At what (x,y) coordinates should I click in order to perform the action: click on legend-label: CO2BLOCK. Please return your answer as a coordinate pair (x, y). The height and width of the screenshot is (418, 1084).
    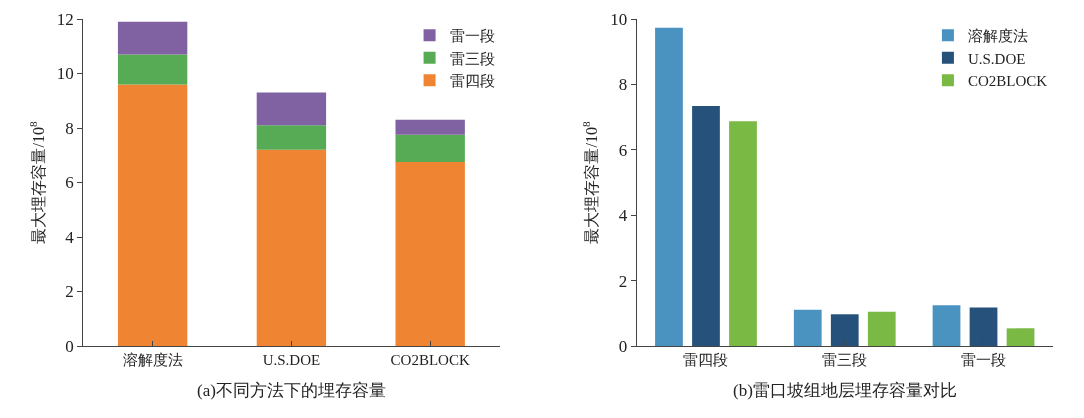
    Looking at the image, I should click on (1007, 81).